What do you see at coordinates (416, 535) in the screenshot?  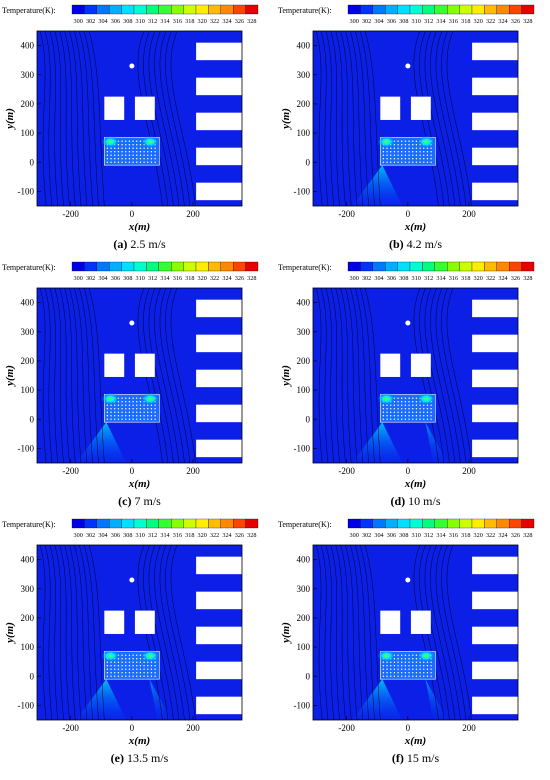 I see `colorbar-tick-label: 310` at bounding box center [416, 535].